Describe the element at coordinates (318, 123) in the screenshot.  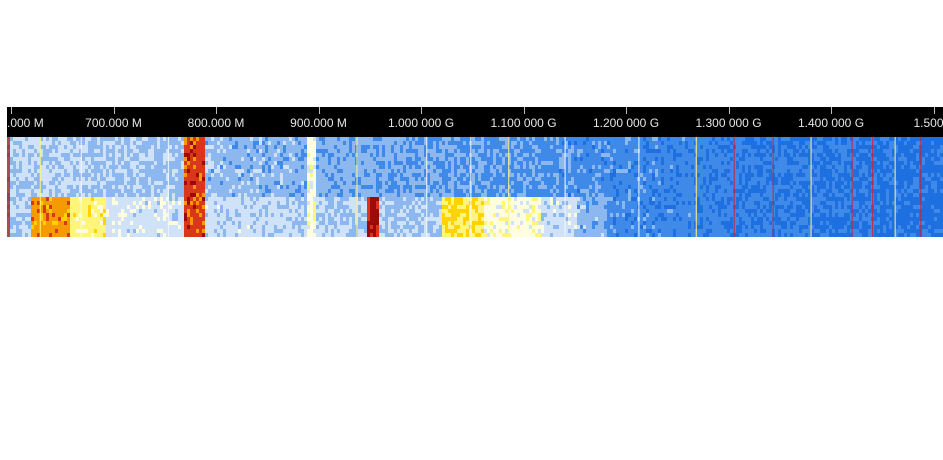
I see `tick-label: 900.000 M` at that location.